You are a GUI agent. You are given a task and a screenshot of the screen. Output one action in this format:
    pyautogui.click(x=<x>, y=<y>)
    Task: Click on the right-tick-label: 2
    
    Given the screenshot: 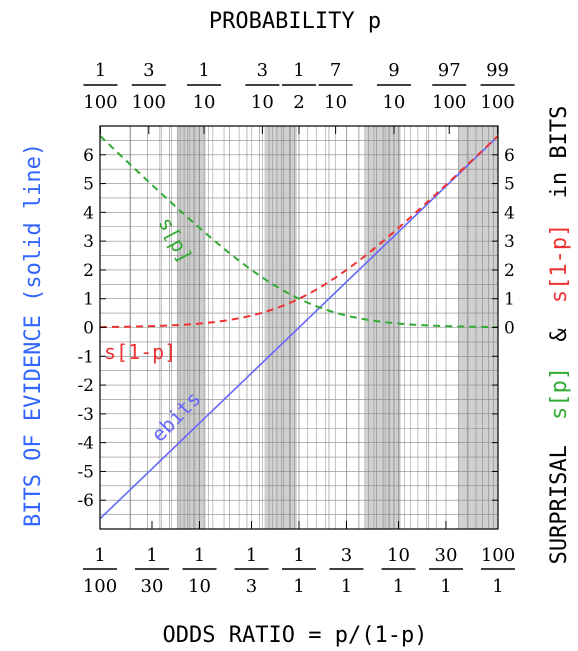 What is the action you would take?
    pyautogui.click(x=509, y=271)
    